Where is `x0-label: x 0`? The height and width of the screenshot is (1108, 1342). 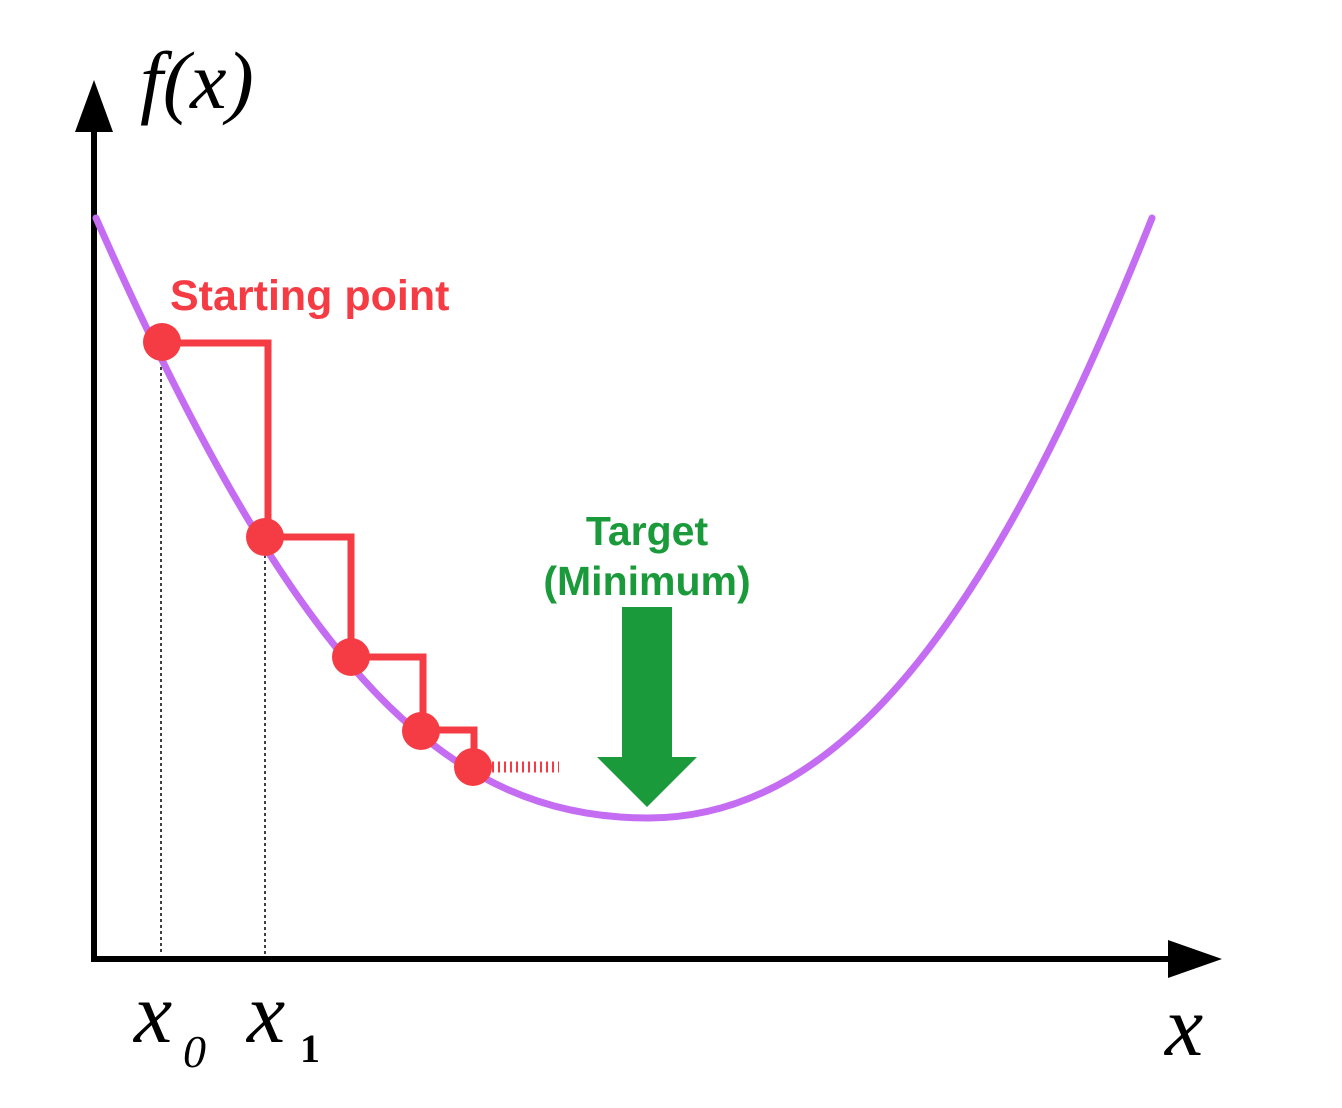
x0-label: x 0 is located at coordinates (169, 1021).